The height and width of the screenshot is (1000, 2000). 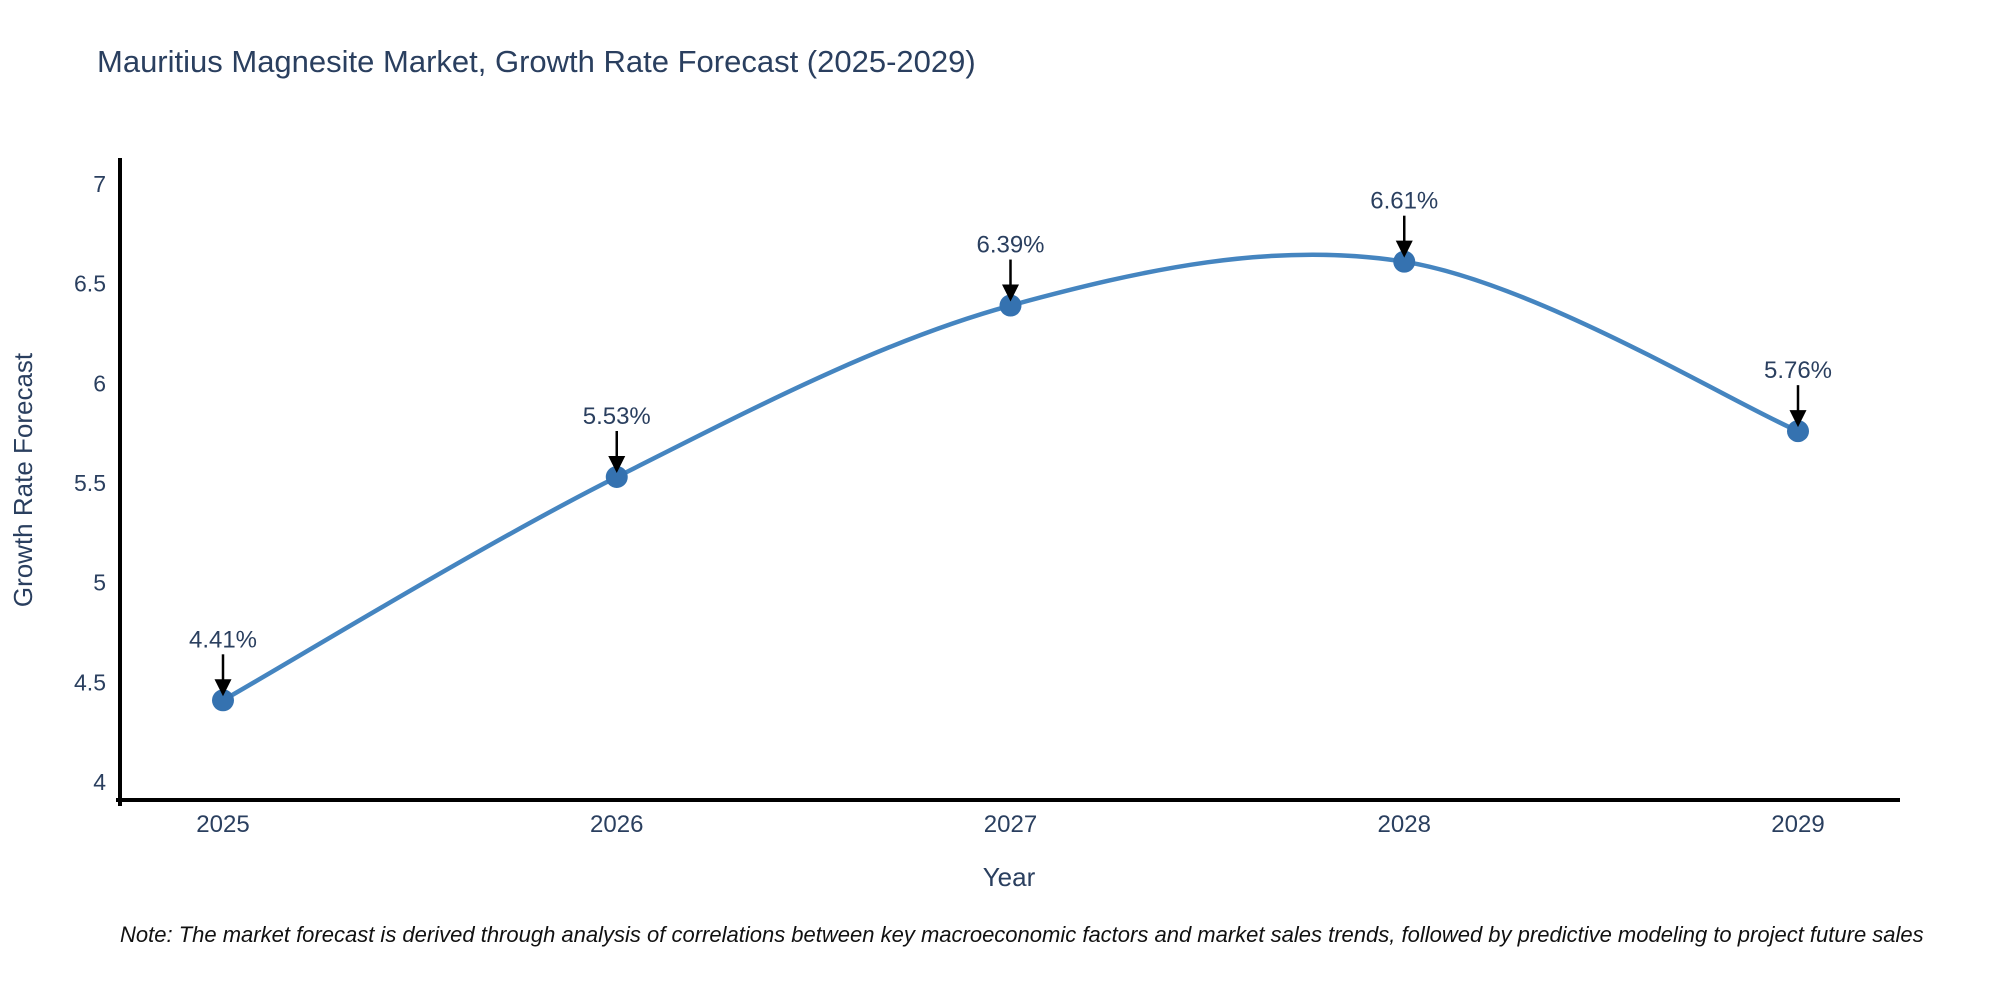 I want to click on y-tick-label: 5, so click(x=99, y=583).